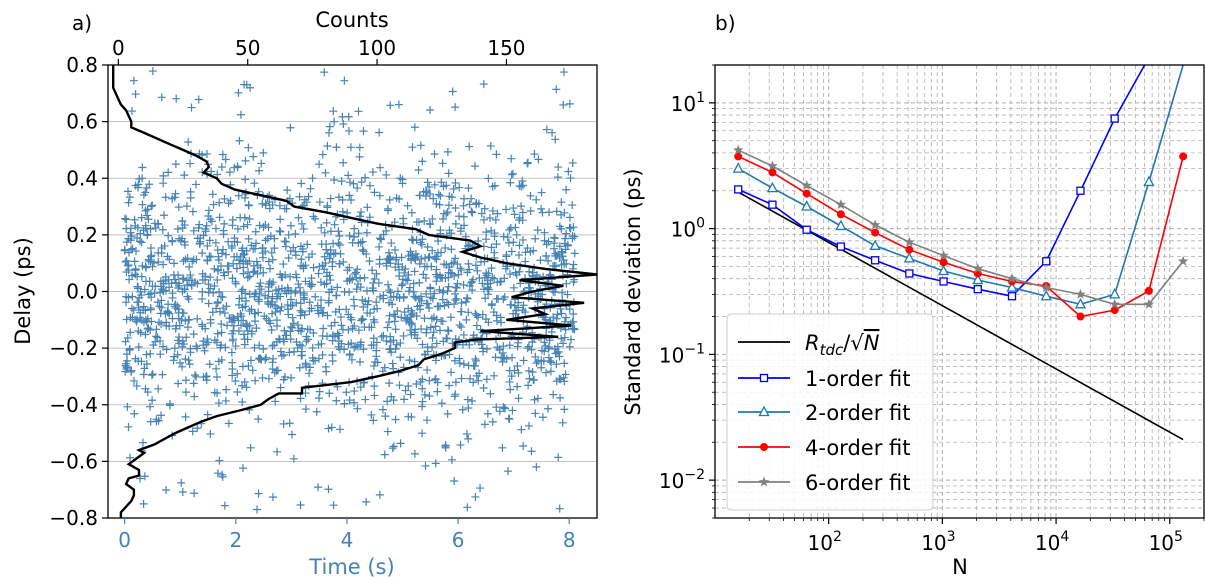  I want to click on circle-marker, so click(1080, 316).